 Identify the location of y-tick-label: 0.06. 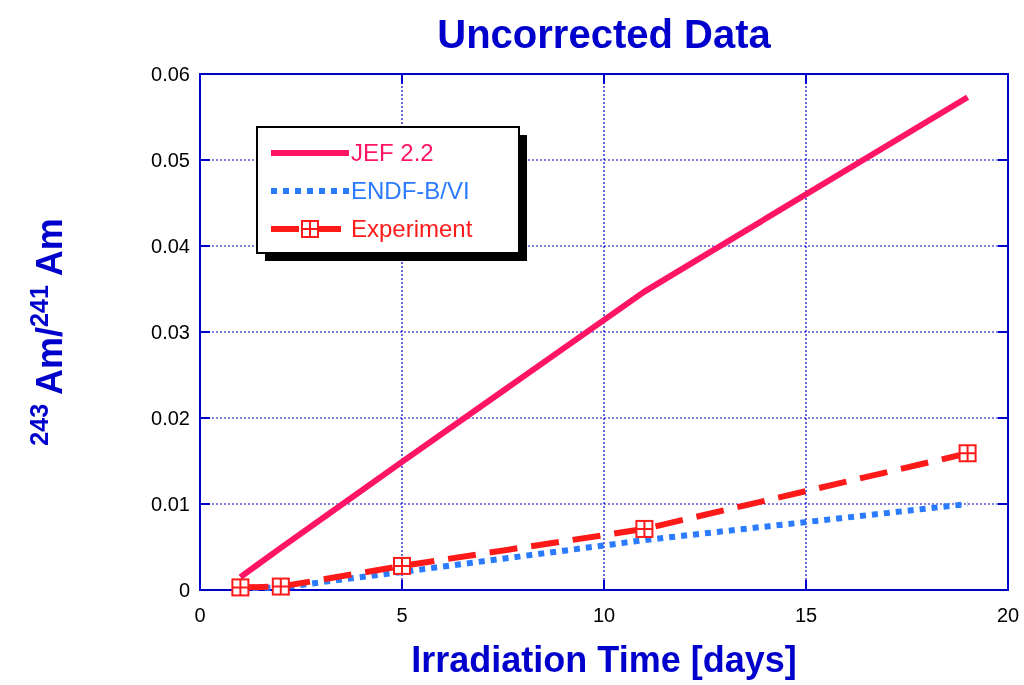
(170, 74).